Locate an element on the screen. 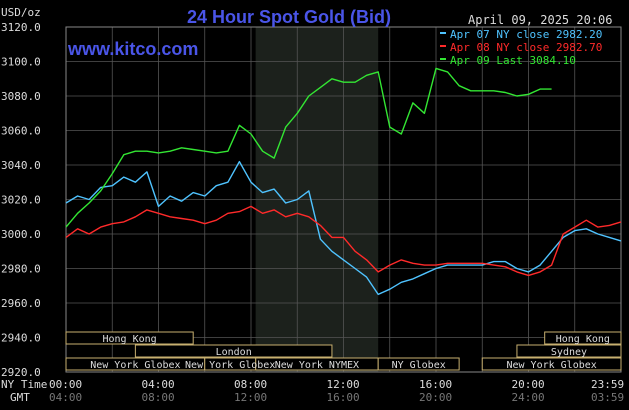  x-tick-label-gmt: 08:00 is located at coordinates (158, 397).